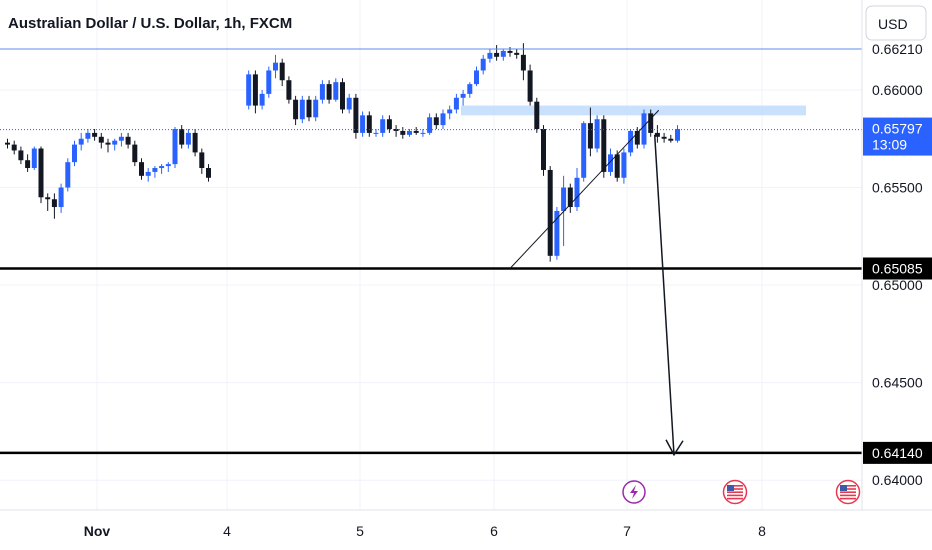 The width and height of the screenshot is (932, 550). Describe the element at coordinates (674, 448) in the screenshot. I see `projection-arrow-head` at that location.